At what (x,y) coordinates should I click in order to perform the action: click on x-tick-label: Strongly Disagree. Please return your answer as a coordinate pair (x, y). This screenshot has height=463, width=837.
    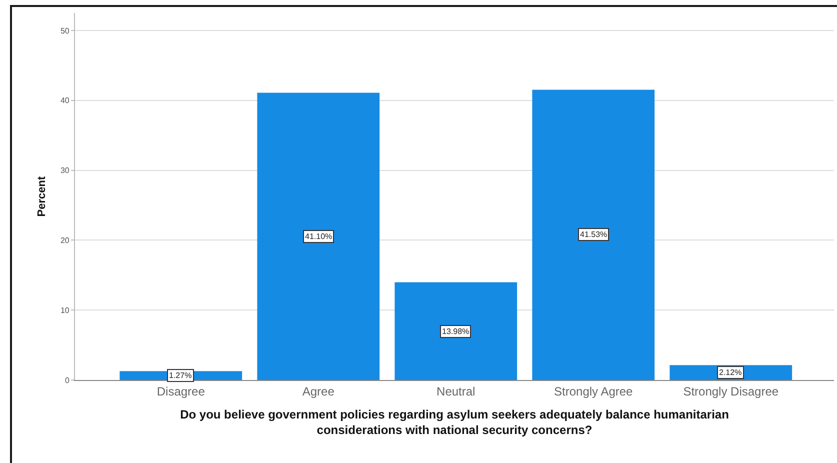
    Looking at the image, I should click on (731, 391).